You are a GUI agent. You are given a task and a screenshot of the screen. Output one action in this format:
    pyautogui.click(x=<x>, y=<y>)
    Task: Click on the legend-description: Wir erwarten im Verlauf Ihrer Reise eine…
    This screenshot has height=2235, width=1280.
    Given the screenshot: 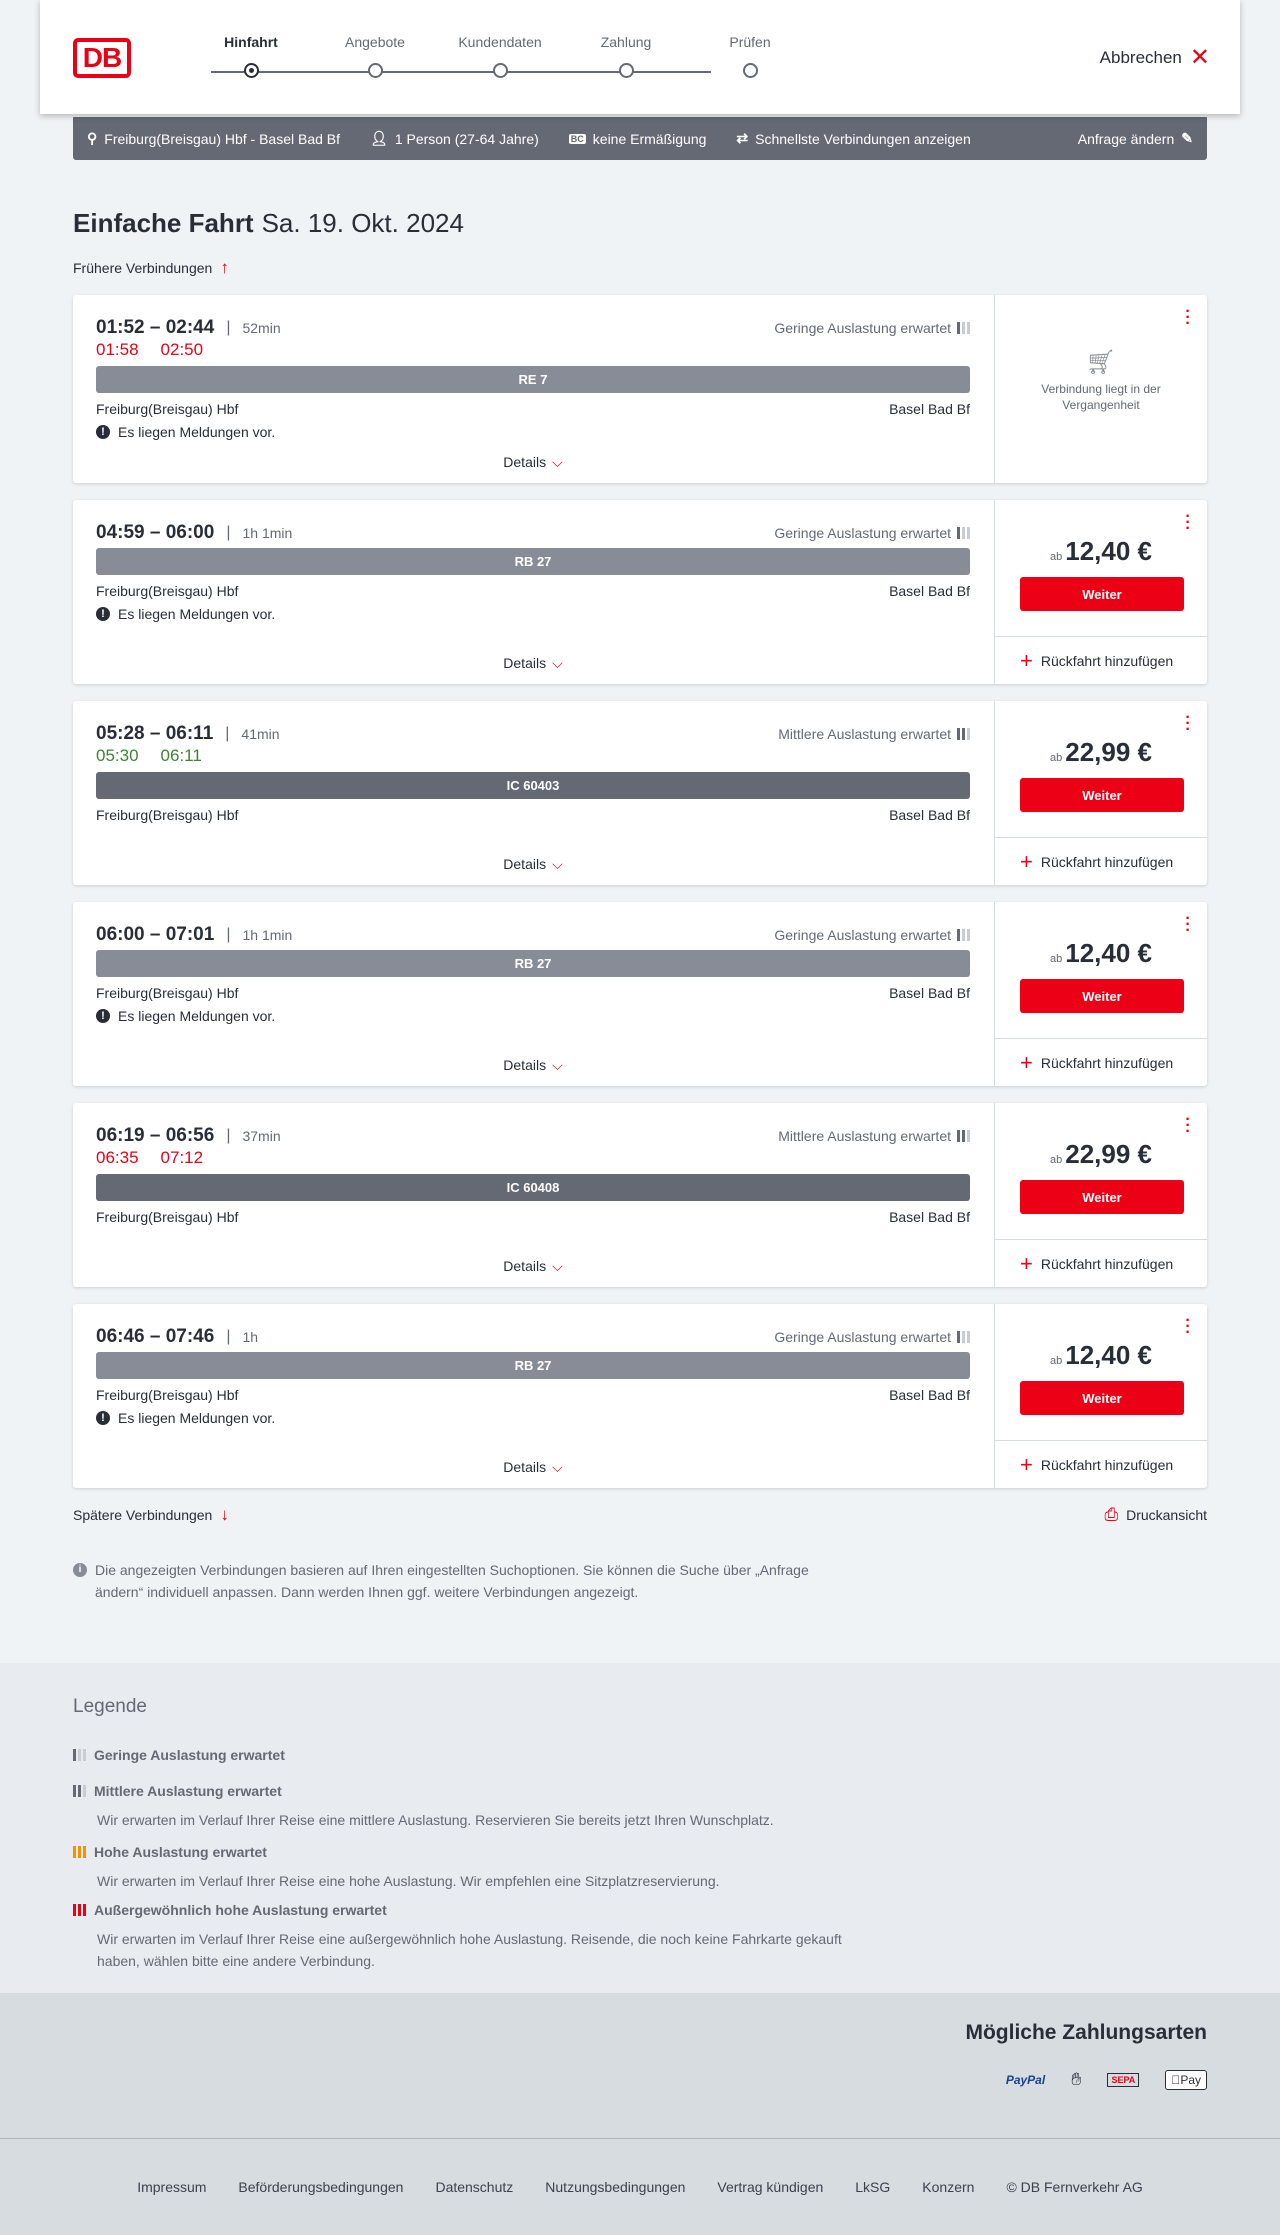 What is the action you would take?
    pyautogui.click(x=408, y=1881)
    